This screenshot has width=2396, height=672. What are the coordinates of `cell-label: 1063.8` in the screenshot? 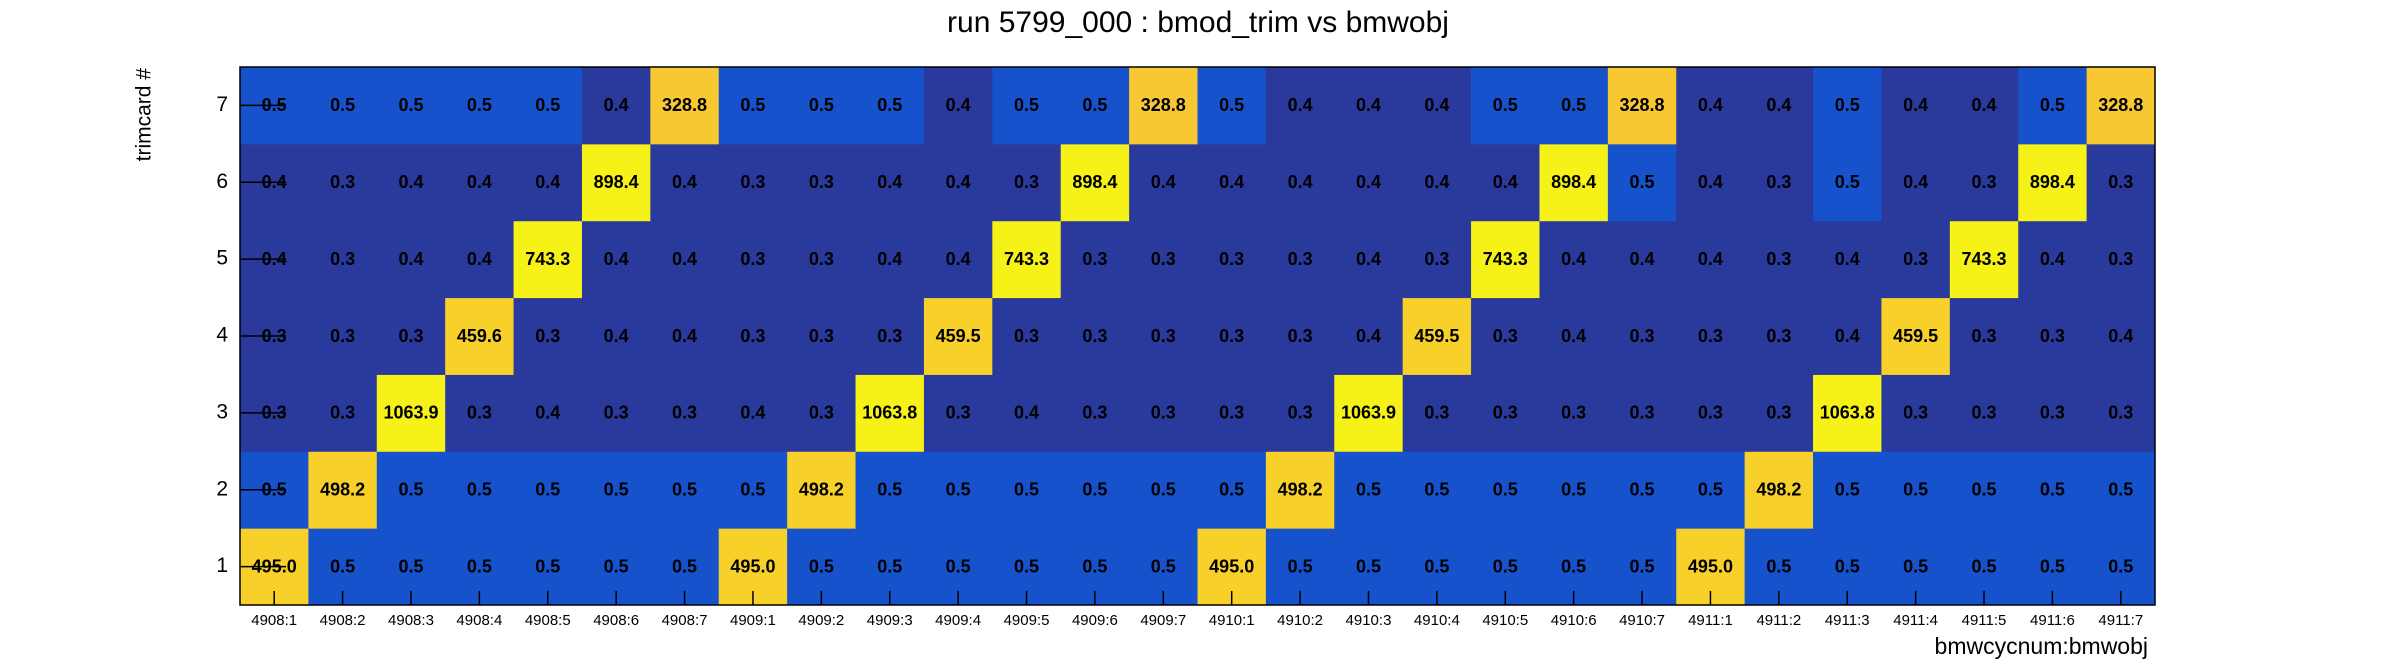 It's located at (1847, 413).